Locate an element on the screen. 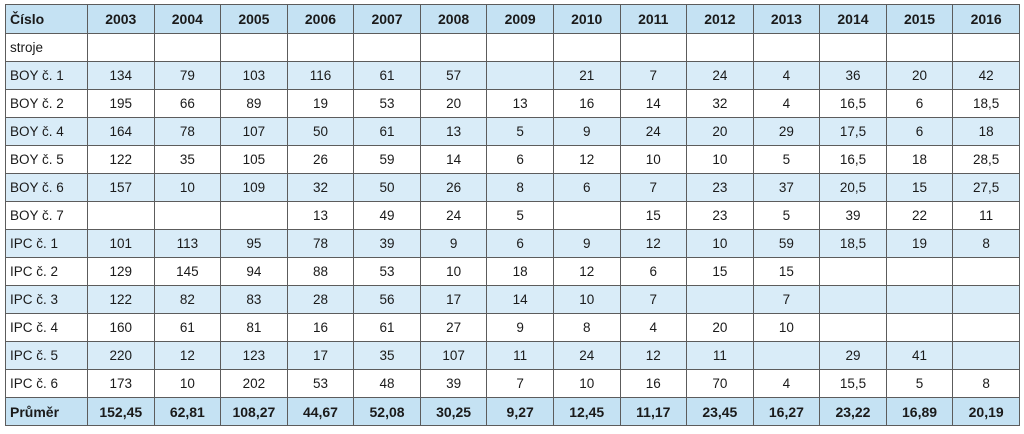 This screenshot has width=1024, height=434. table-cell: 24 is located at coordinates (586, 355).